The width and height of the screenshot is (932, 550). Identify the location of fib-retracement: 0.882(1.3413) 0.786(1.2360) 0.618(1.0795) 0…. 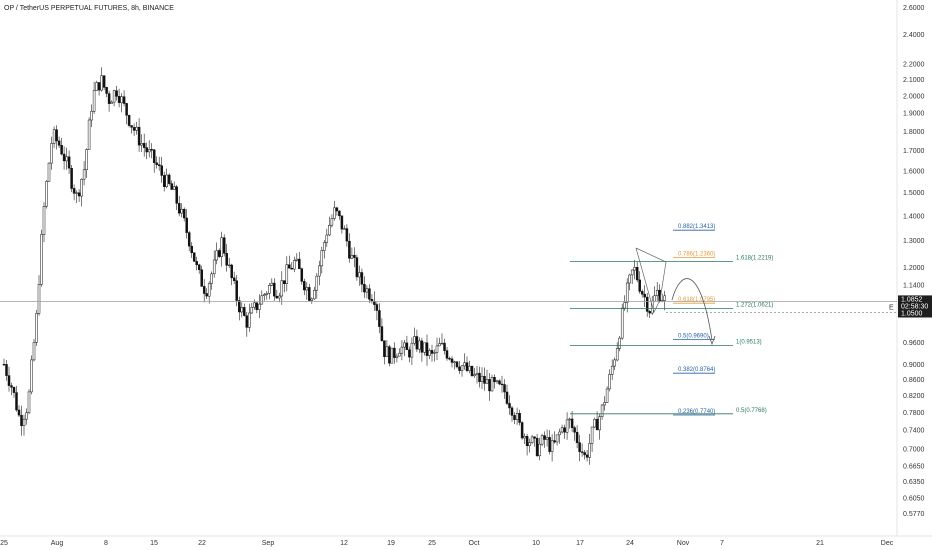
(671, 320).